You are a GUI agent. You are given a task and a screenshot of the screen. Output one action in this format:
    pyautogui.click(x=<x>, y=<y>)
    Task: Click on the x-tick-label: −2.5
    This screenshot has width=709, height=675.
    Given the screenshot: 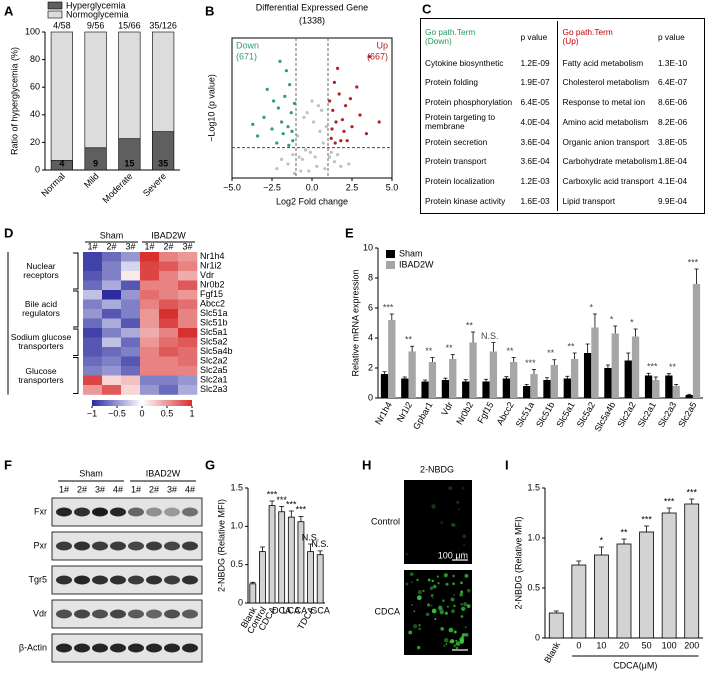 What is the action you would take?
    pyautogui.click(x=272, y=187)
    